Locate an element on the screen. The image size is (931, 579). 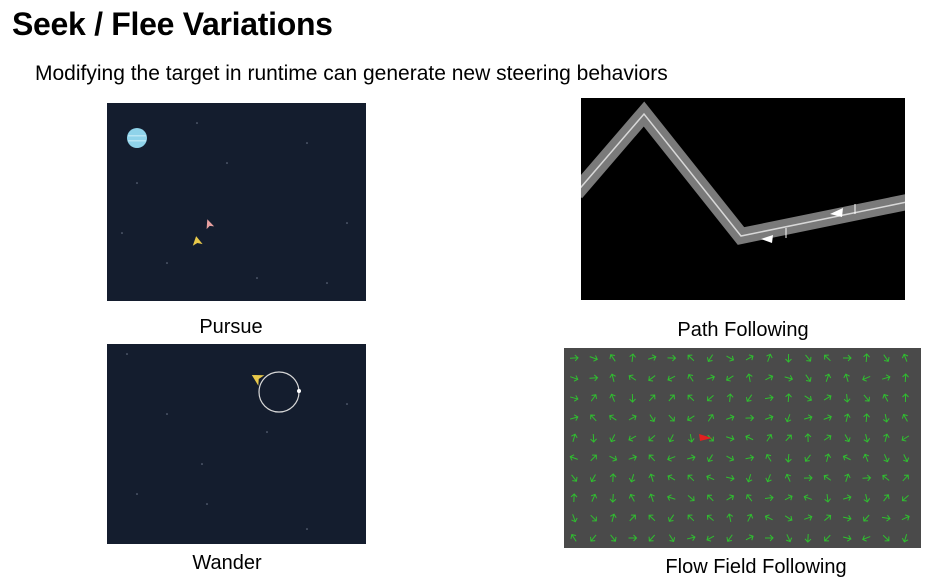
wander-caption: Wander is located at coordinates (227, 563).